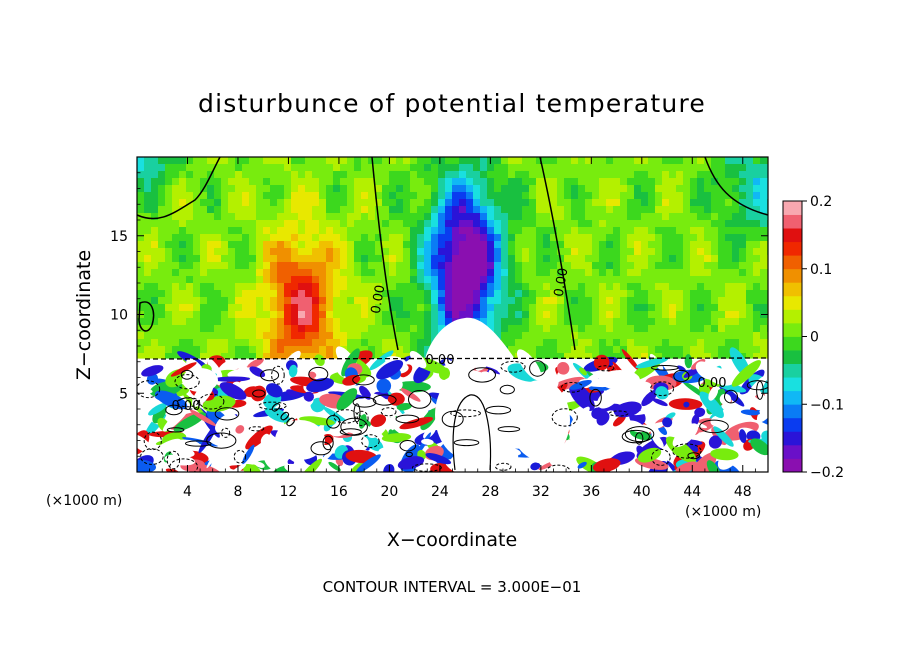 The width and height of the screenshot is (904, 654). I want to click on turbulent-contour, so click(507, 389).